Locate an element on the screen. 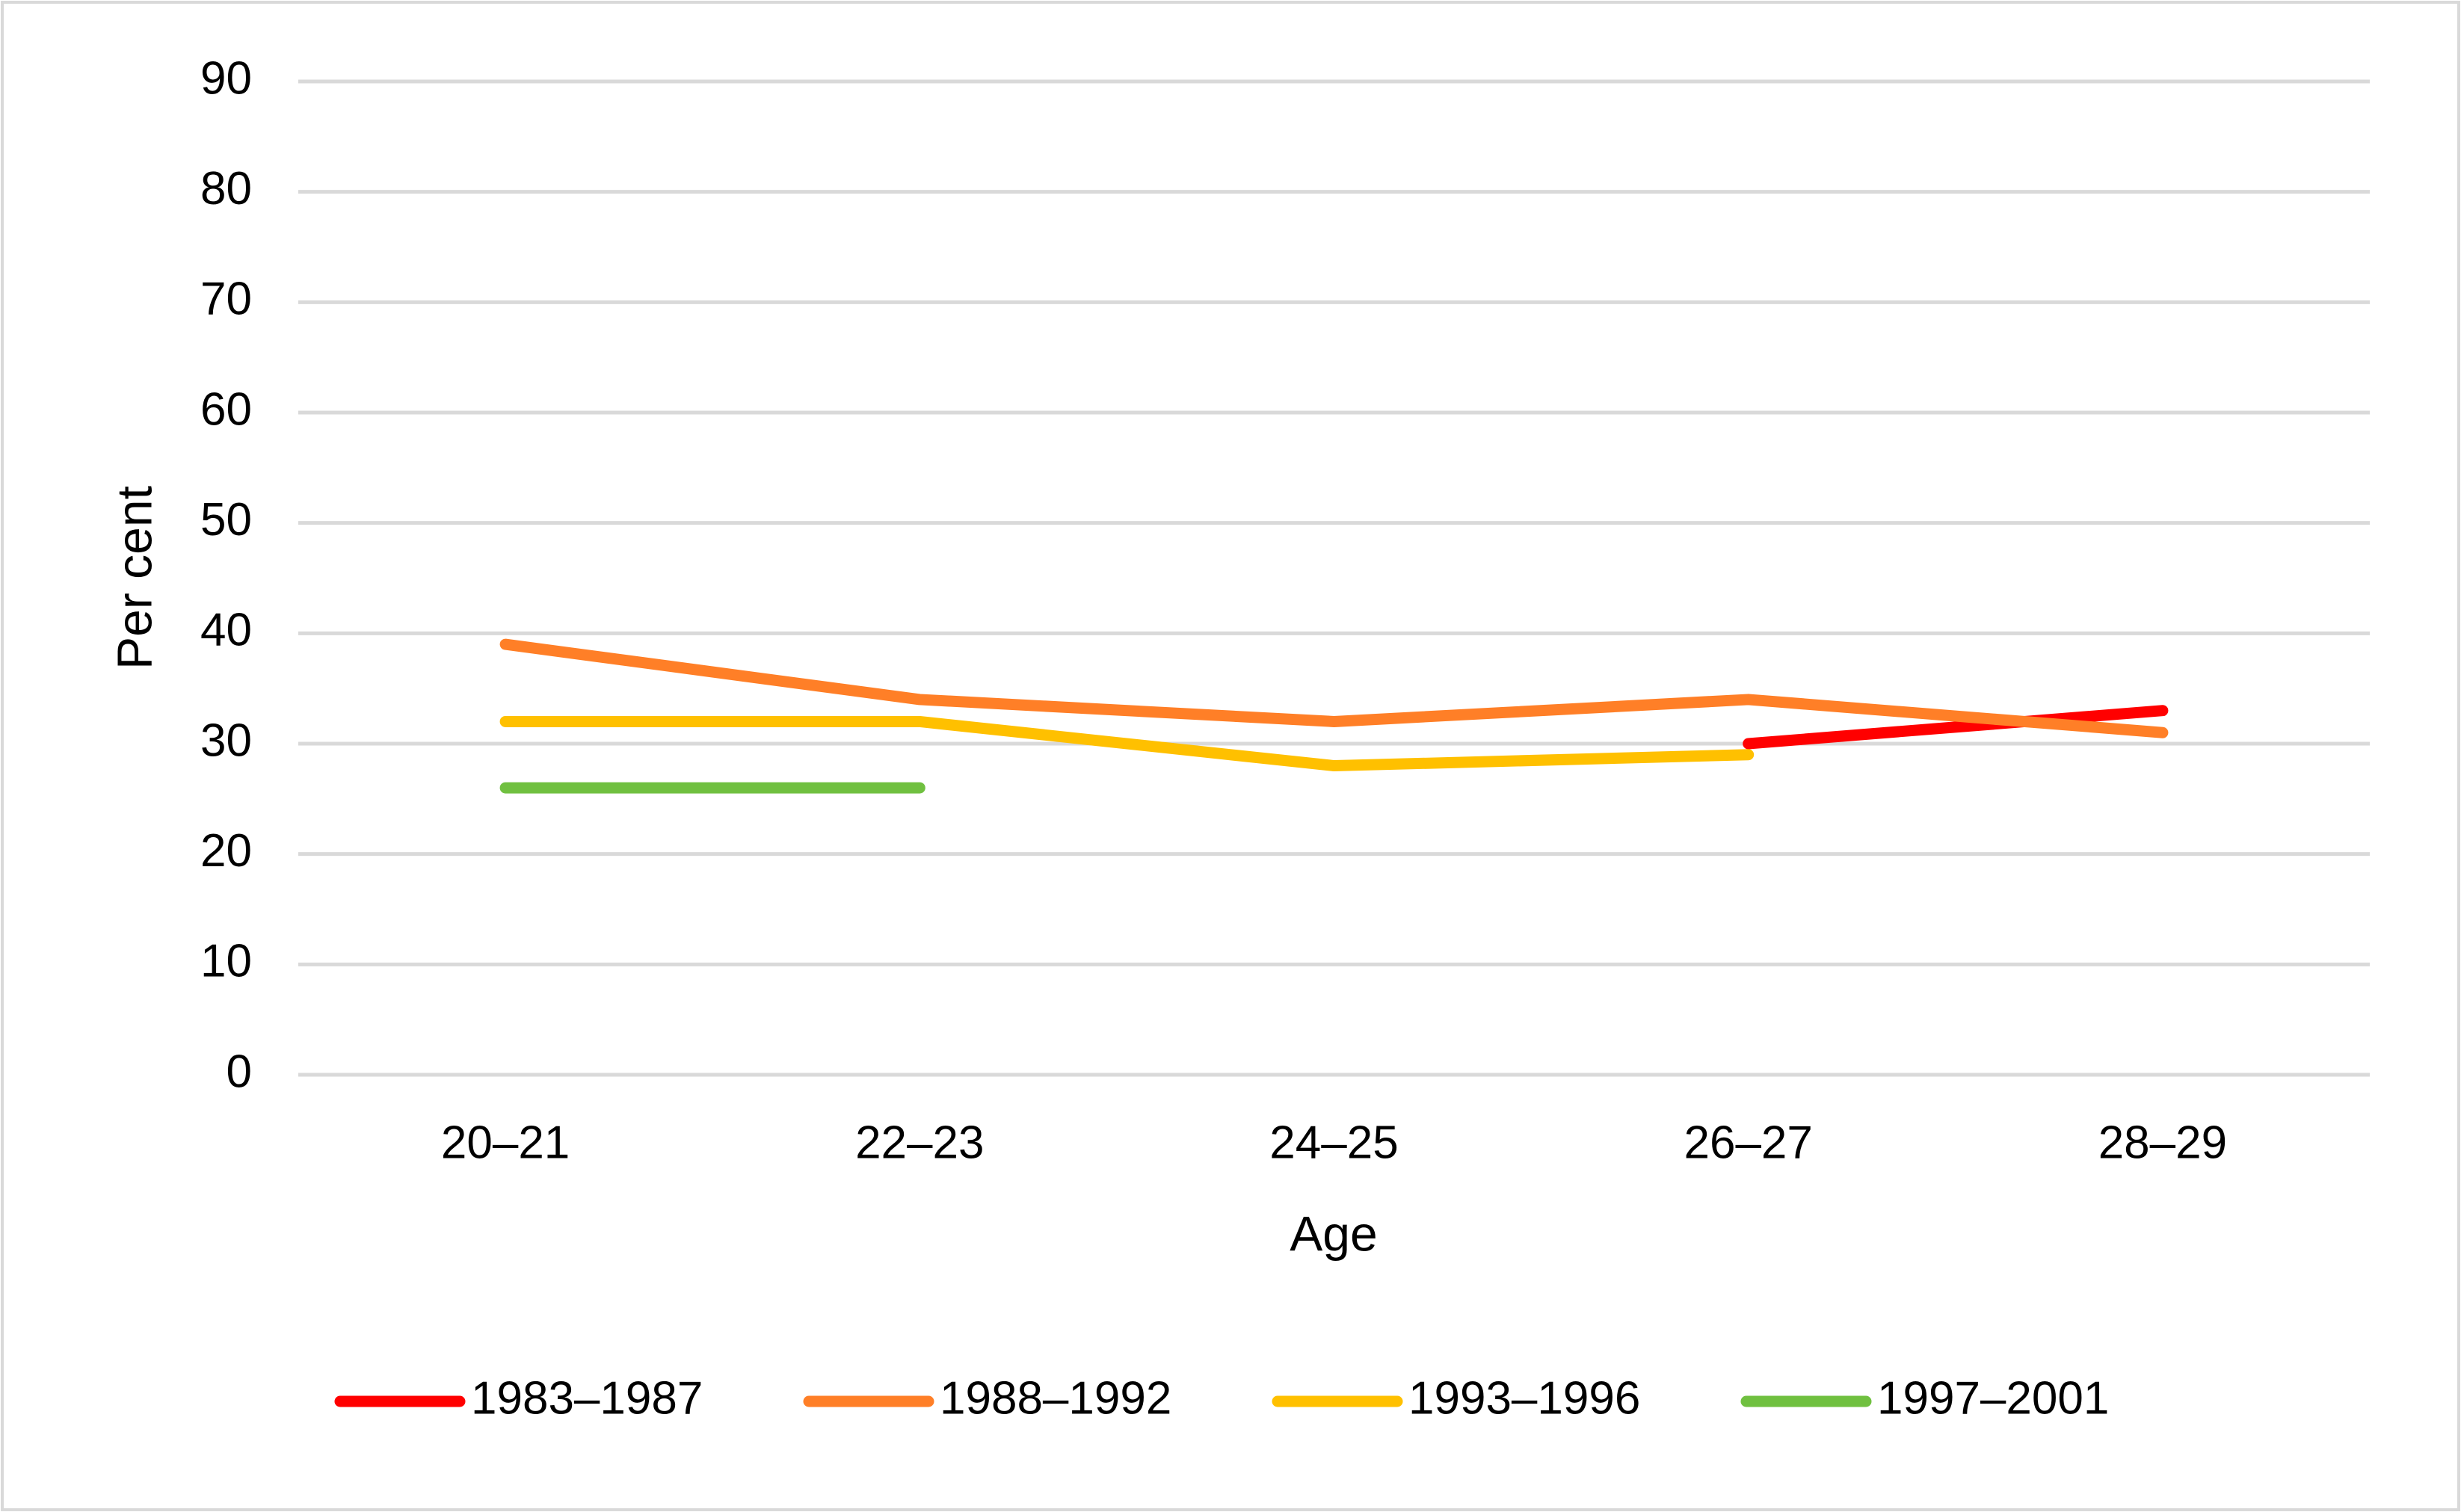 Image resolution: width=2461 pixels, height=1512 pixels. legend-label: 1988–1992 is located at coordinates (1055, 1398).